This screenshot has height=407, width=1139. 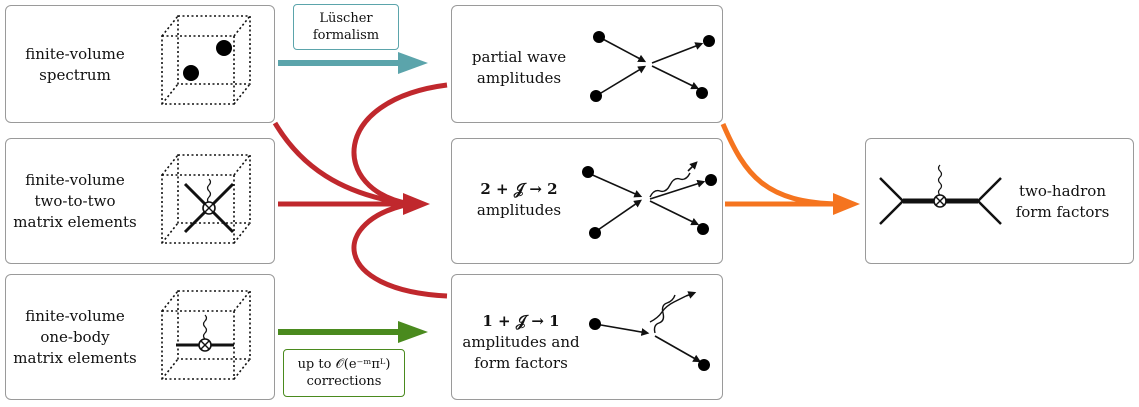 I want to click on label-partial-wave: partial wave amplitudes, so click(x=519, y=67).